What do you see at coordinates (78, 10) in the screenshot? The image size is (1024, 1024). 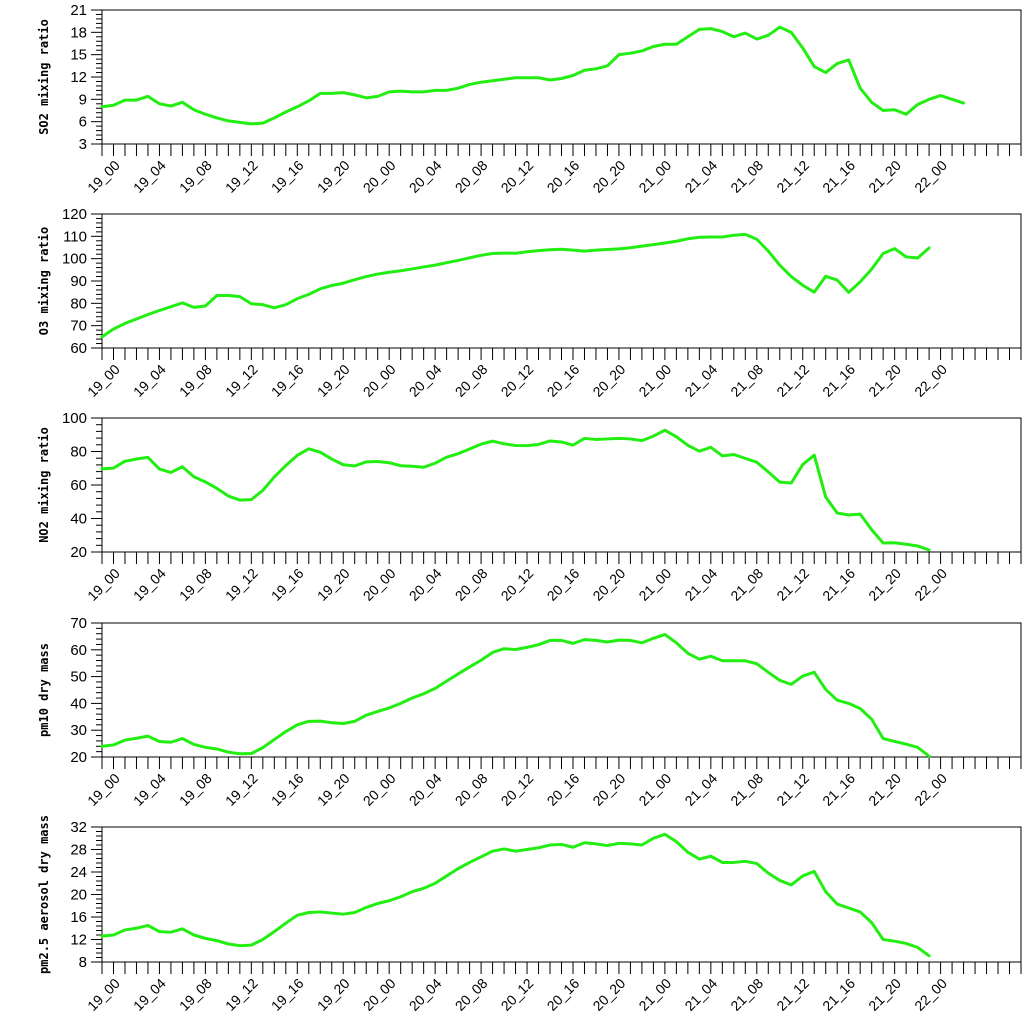 I see `y-tick-label: 21` at bounding box center [78, 10].